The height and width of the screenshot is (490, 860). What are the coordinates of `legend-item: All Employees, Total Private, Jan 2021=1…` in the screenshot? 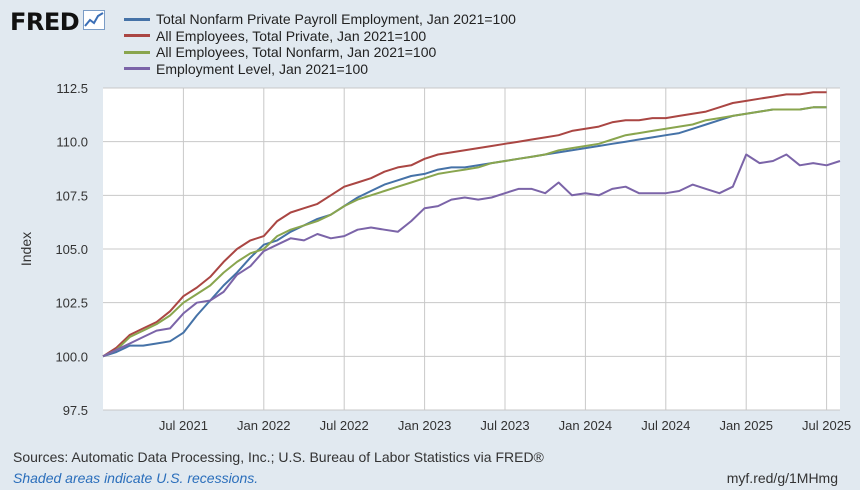 It's located at (320, 36).